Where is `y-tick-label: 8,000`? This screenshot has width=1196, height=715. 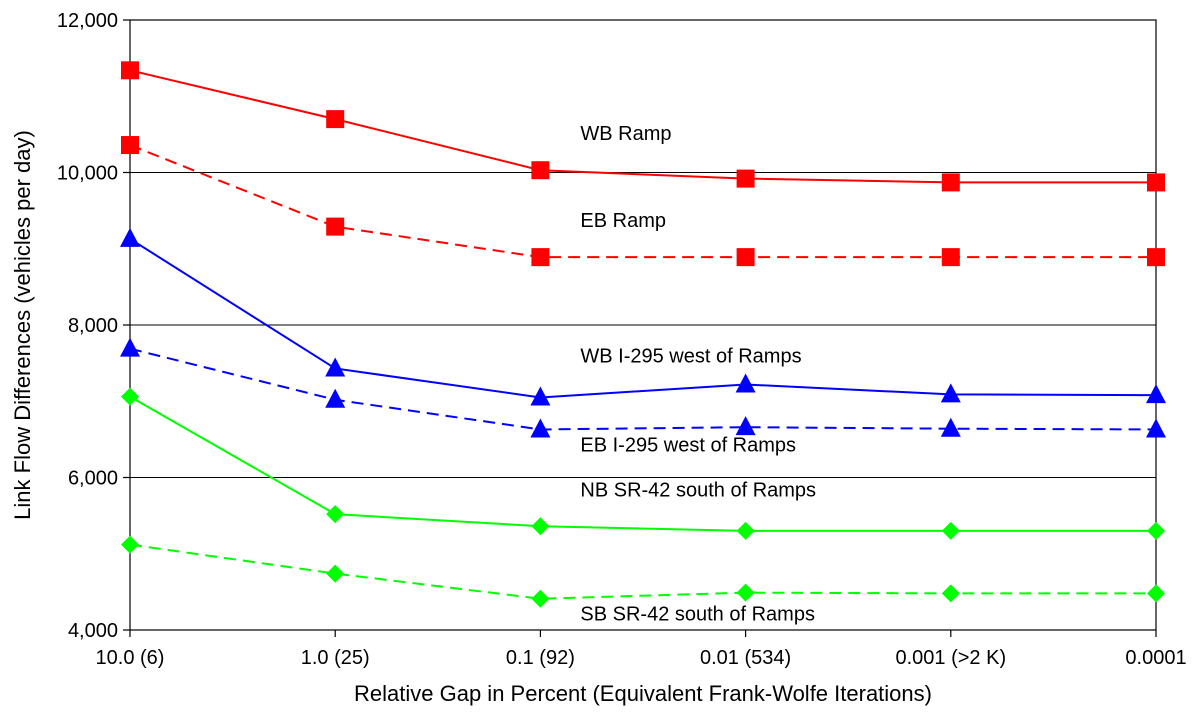 y-tick-label: 8,000 is located at coordinates (93, 326).